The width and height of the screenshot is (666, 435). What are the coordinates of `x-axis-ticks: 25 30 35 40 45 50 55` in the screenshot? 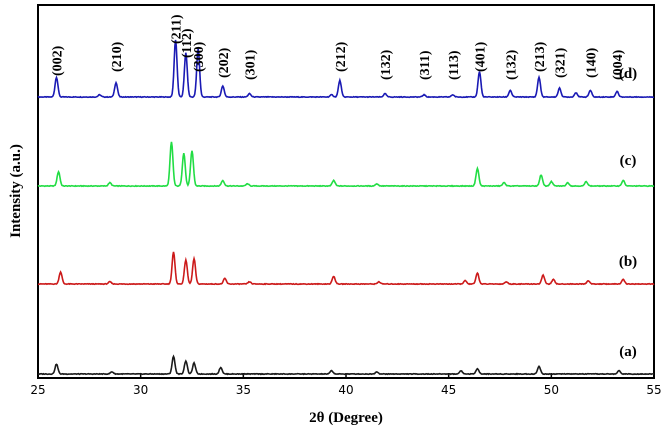 It's located at (346, 385).